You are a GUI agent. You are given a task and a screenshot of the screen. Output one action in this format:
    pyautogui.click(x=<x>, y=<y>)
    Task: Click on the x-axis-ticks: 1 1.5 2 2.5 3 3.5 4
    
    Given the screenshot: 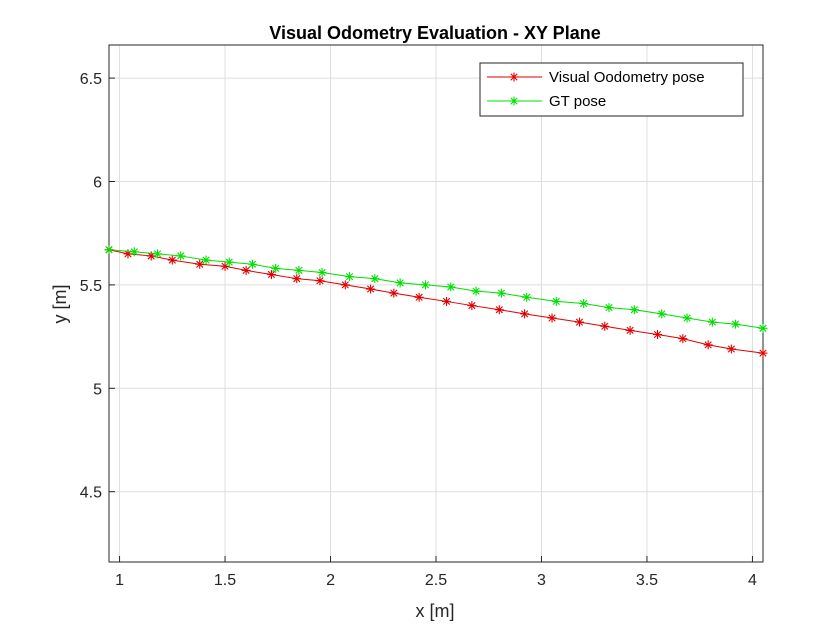 What is the action you would take?
    pyautogui.click(x=436, y=572)
    